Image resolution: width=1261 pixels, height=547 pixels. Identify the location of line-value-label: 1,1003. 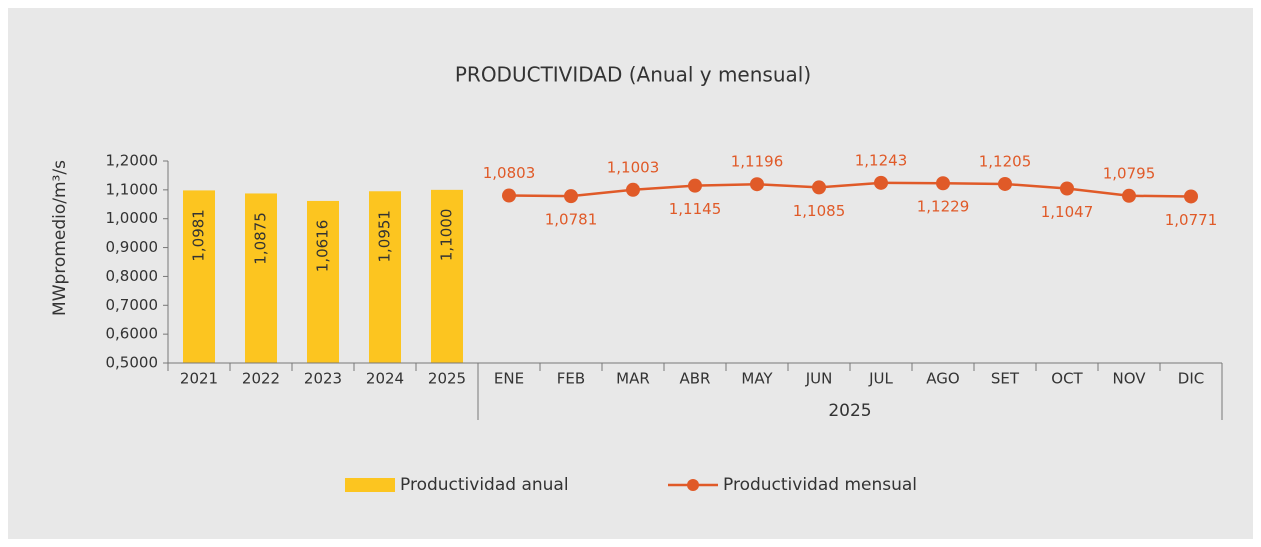
(633, 167).